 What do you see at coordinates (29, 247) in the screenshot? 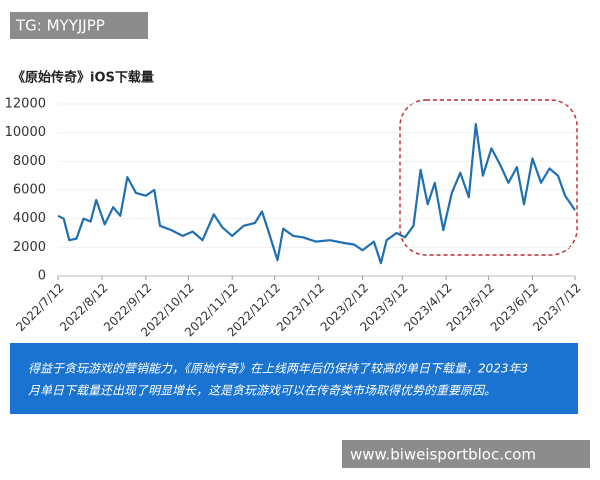
I see `y-tick-label: 2000` at bounding box center [29, 247].